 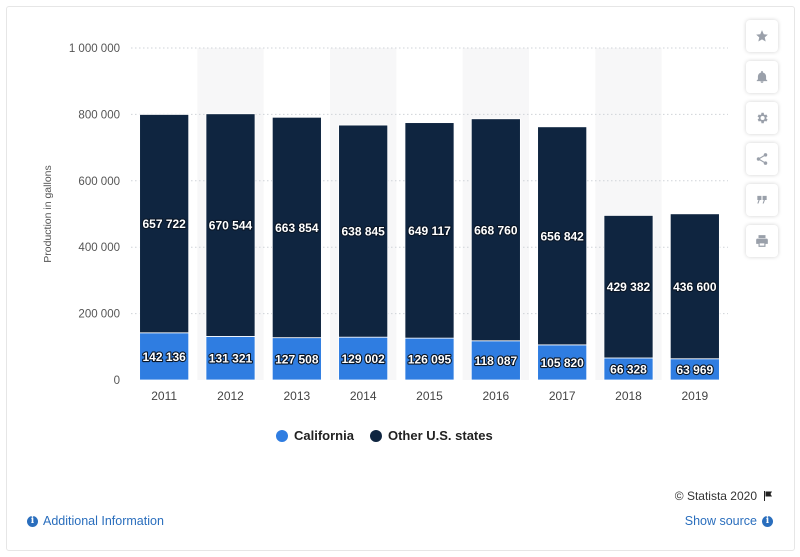 I want to click on data-label-california: 131 321, so click(x=231, y=359).